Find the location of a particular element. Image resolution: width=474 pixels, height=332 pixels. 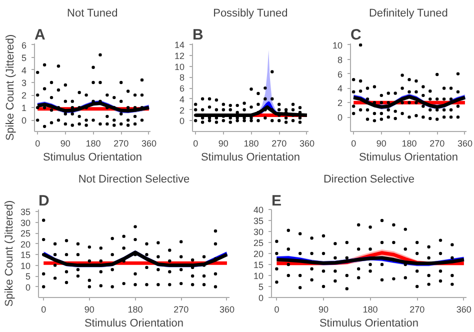

line-series is located at coordinates (251, 111).